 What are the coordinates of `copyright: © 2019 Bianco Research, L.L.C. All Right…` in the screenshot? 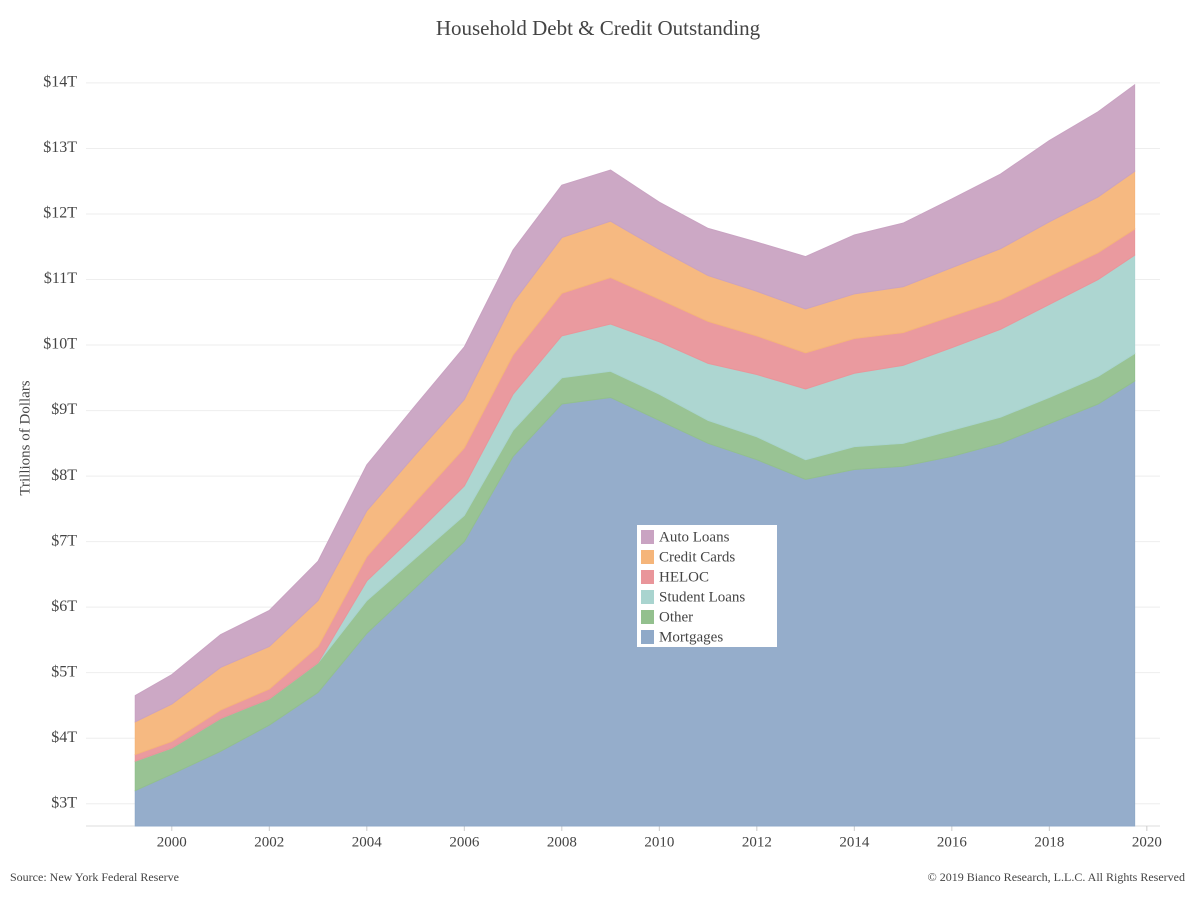 It's located at (1056, 877).